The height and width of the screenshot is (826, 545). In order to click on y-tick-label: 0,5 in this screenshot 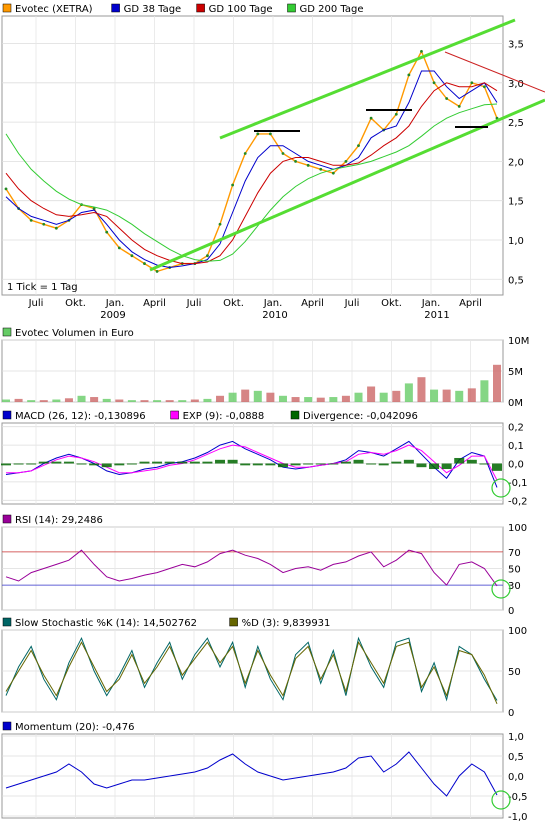, I will do `click(516, 757)`.